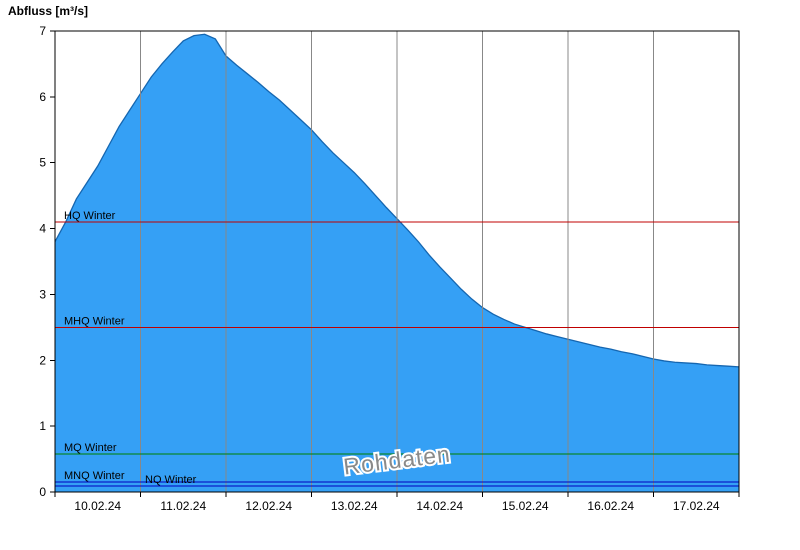 Image resolution: width=800 pixels, height=550 pixels. What do you see at coordinates (354, 506) in the screenshot?
I see `x-tick-label: 13.02.24` at bounding box center [354, 506].